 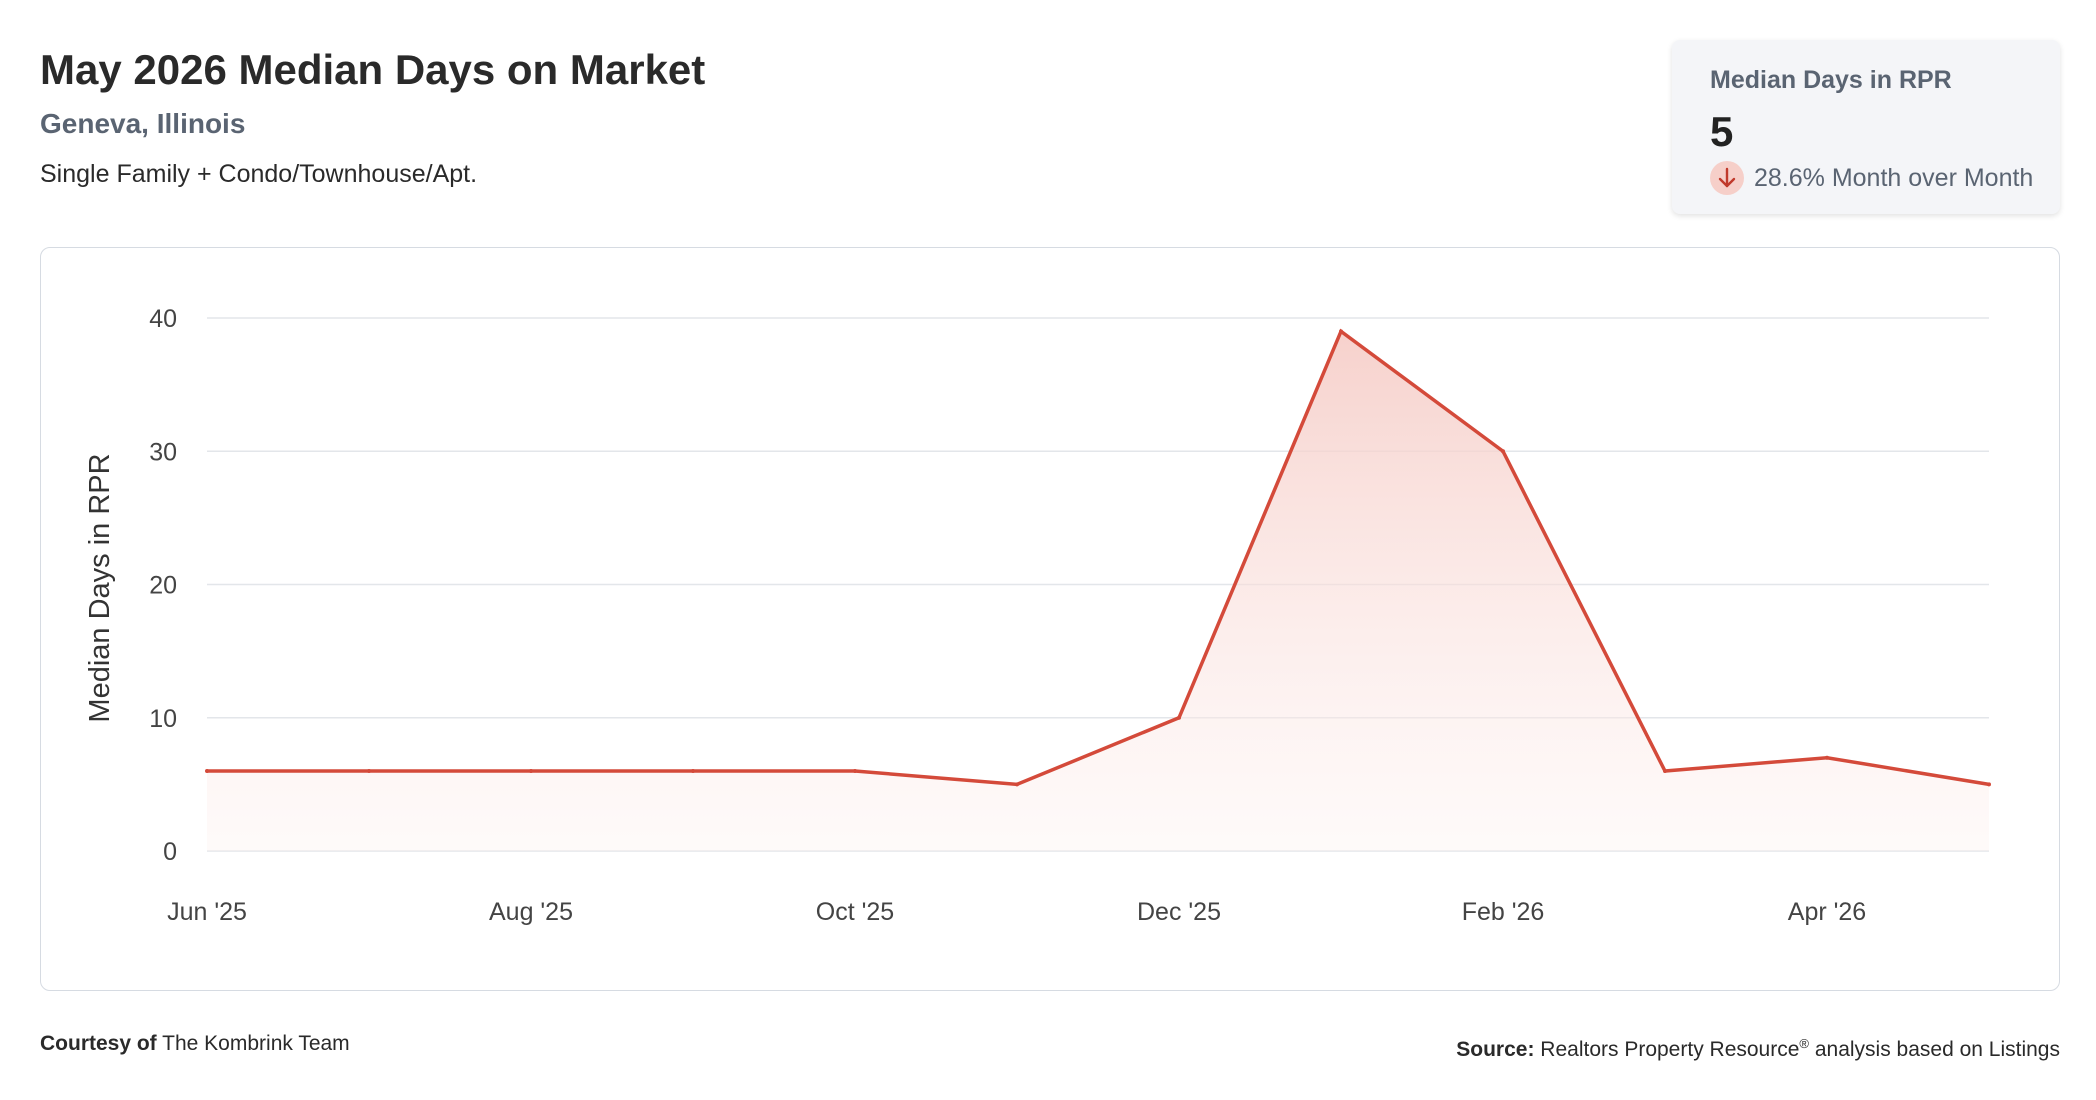 I want to click on source-text-suffix: analysis based on Listings, so click(x=1934, y=1049).